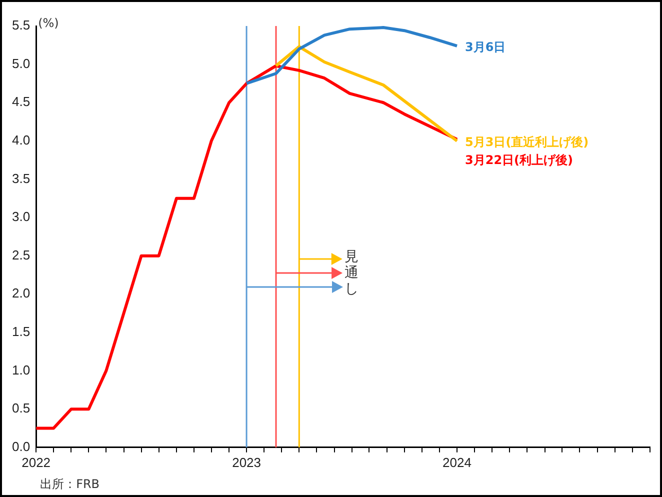  What do you see at coordinates (21, 293) in the screenshot?
I see `y-tick-label: 2.0` at bounding box center [21, 293].